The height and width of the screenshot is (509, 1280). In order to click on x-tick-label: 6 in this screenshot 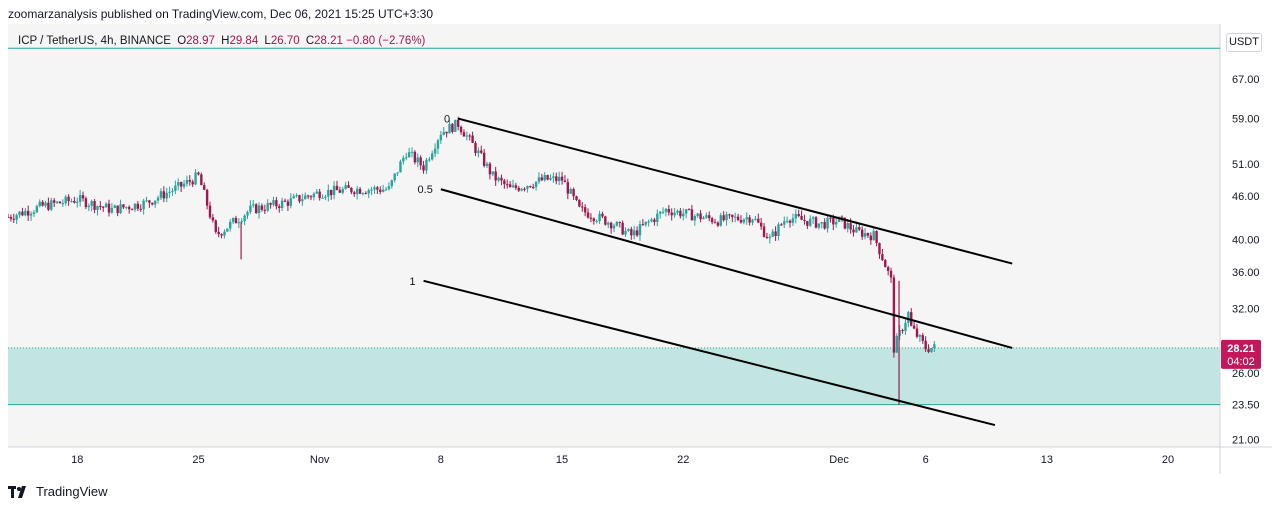, I will do `click(926, 460)`.